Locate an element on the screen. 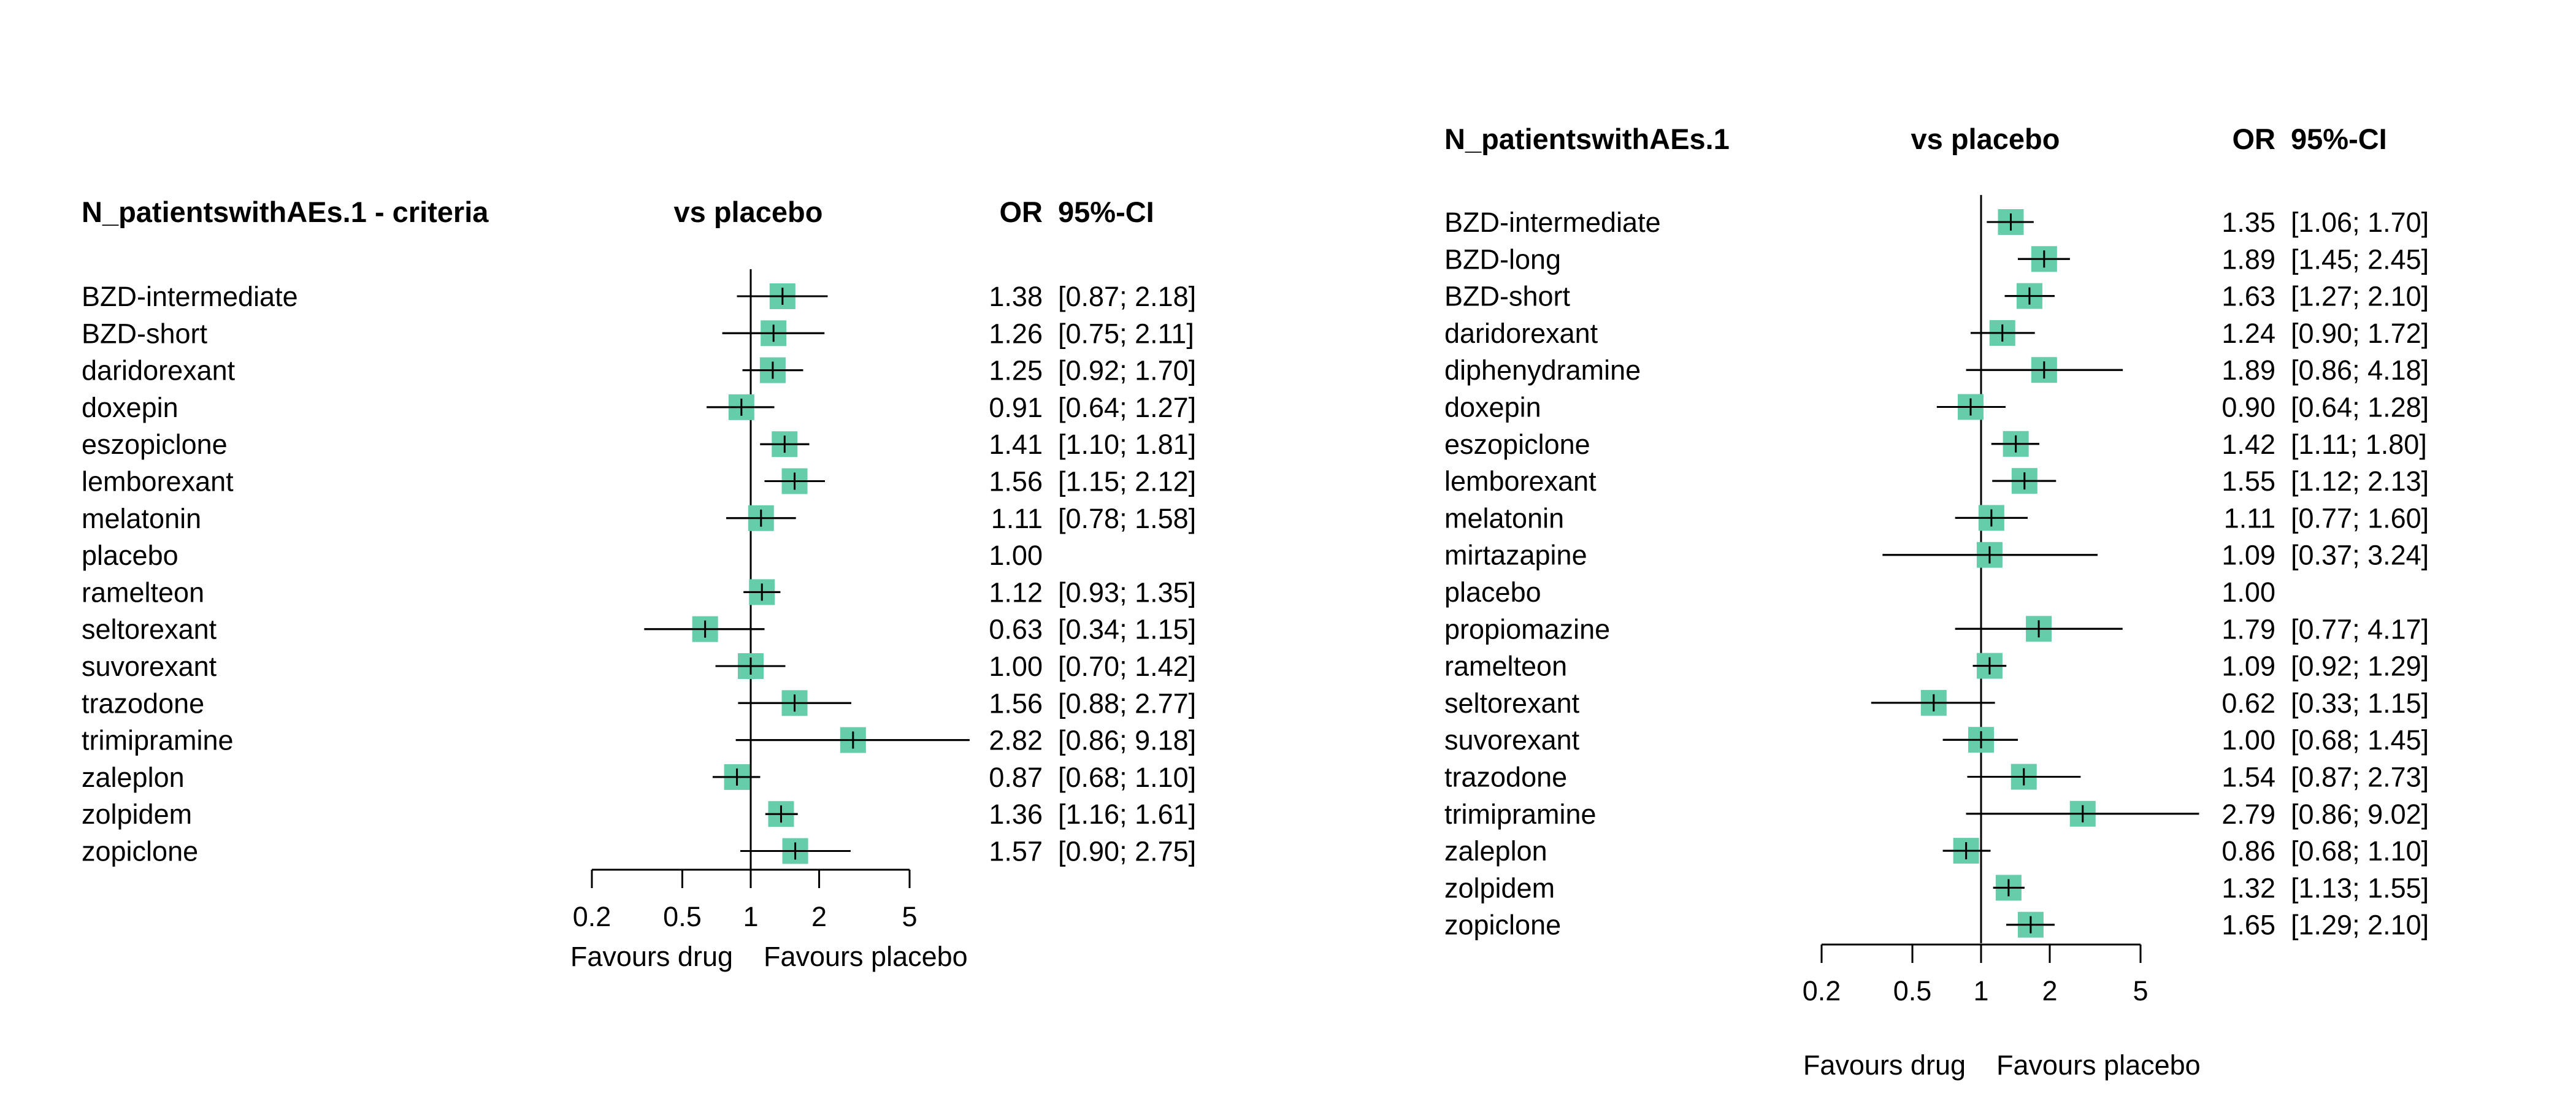  confidence-interval-text: [1.13; 1.55] is located at coordinates (2360, 887).